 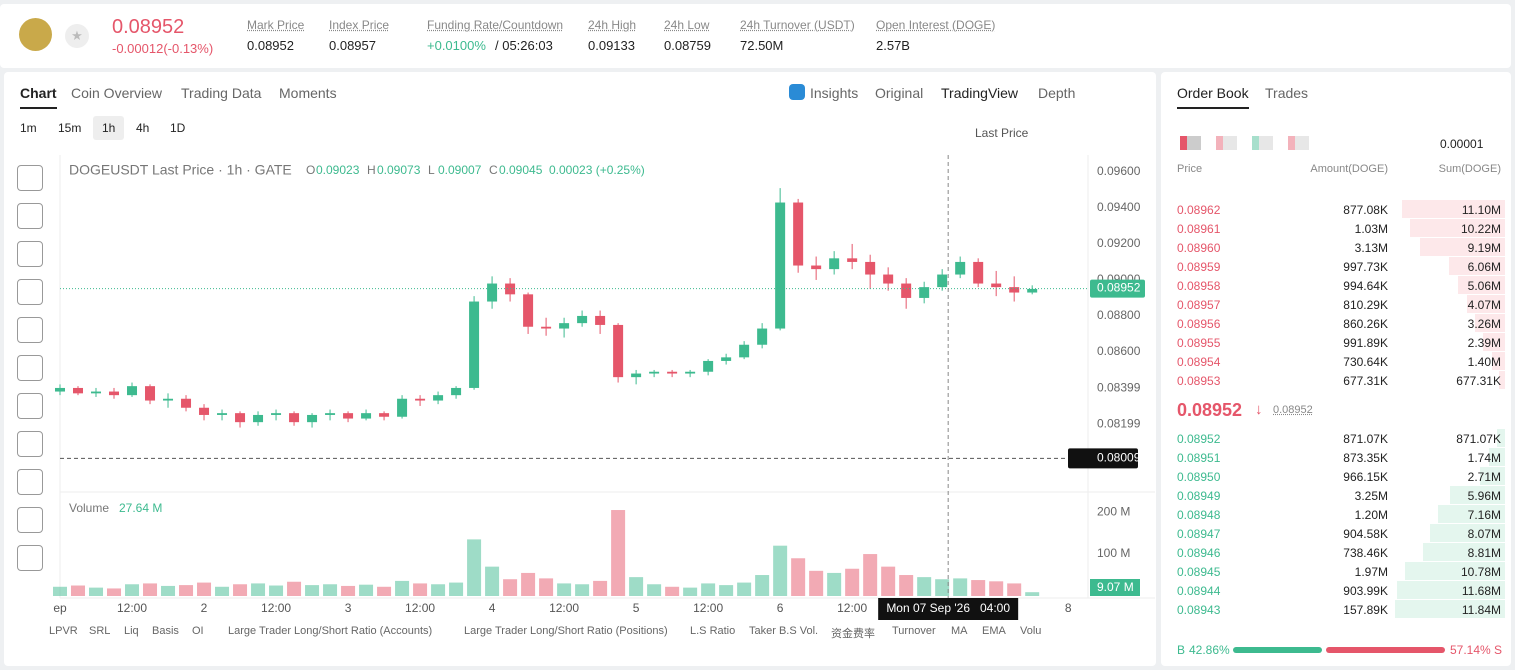 I want to click on ratio-buy-label: 42.86%, so click(x=1209, y=650).